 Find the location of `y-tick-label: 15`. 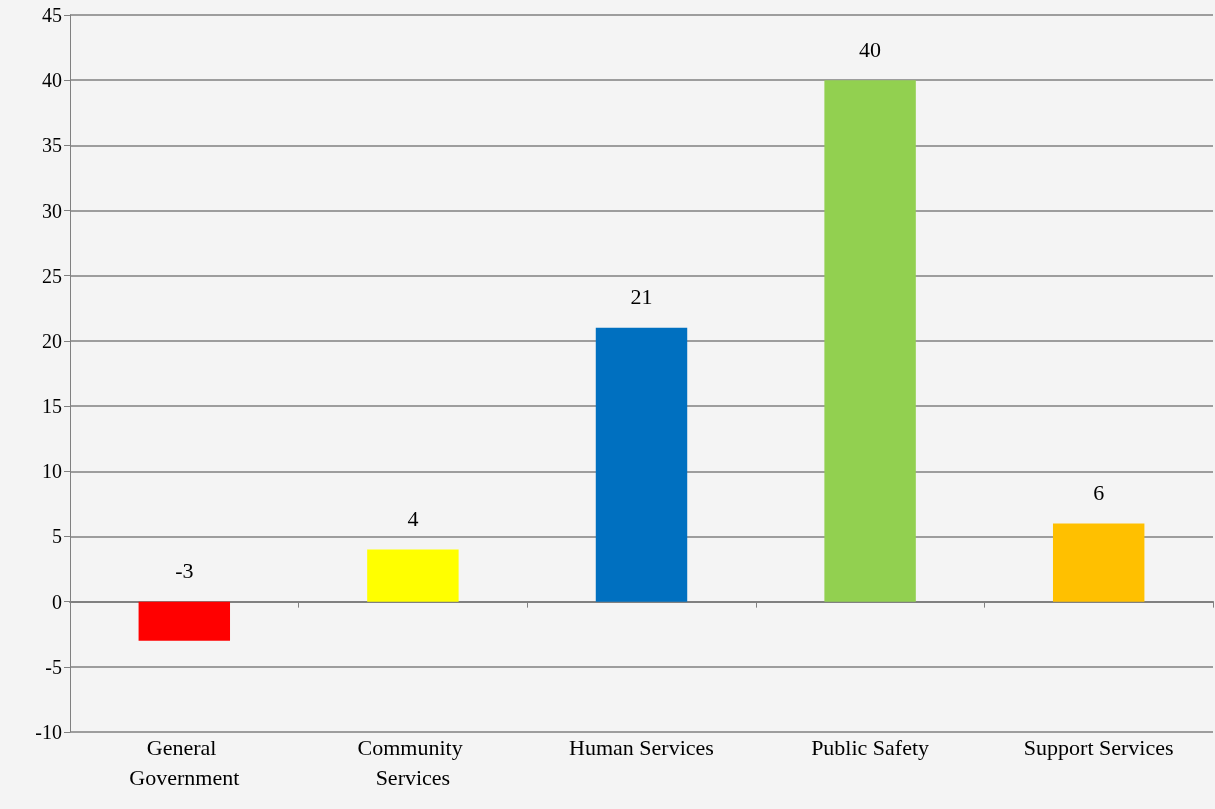

y-tick-label: 15 is located at coordinates (52, 406).